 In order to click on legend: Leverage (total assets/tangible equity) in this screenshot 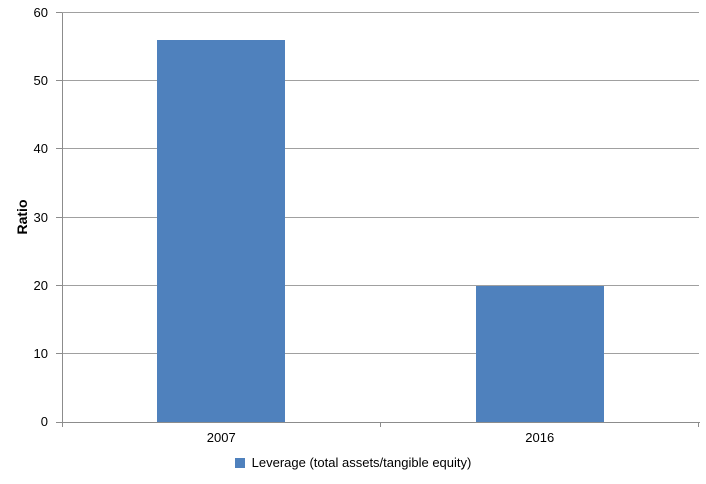, I will do `click(353, 462)`.